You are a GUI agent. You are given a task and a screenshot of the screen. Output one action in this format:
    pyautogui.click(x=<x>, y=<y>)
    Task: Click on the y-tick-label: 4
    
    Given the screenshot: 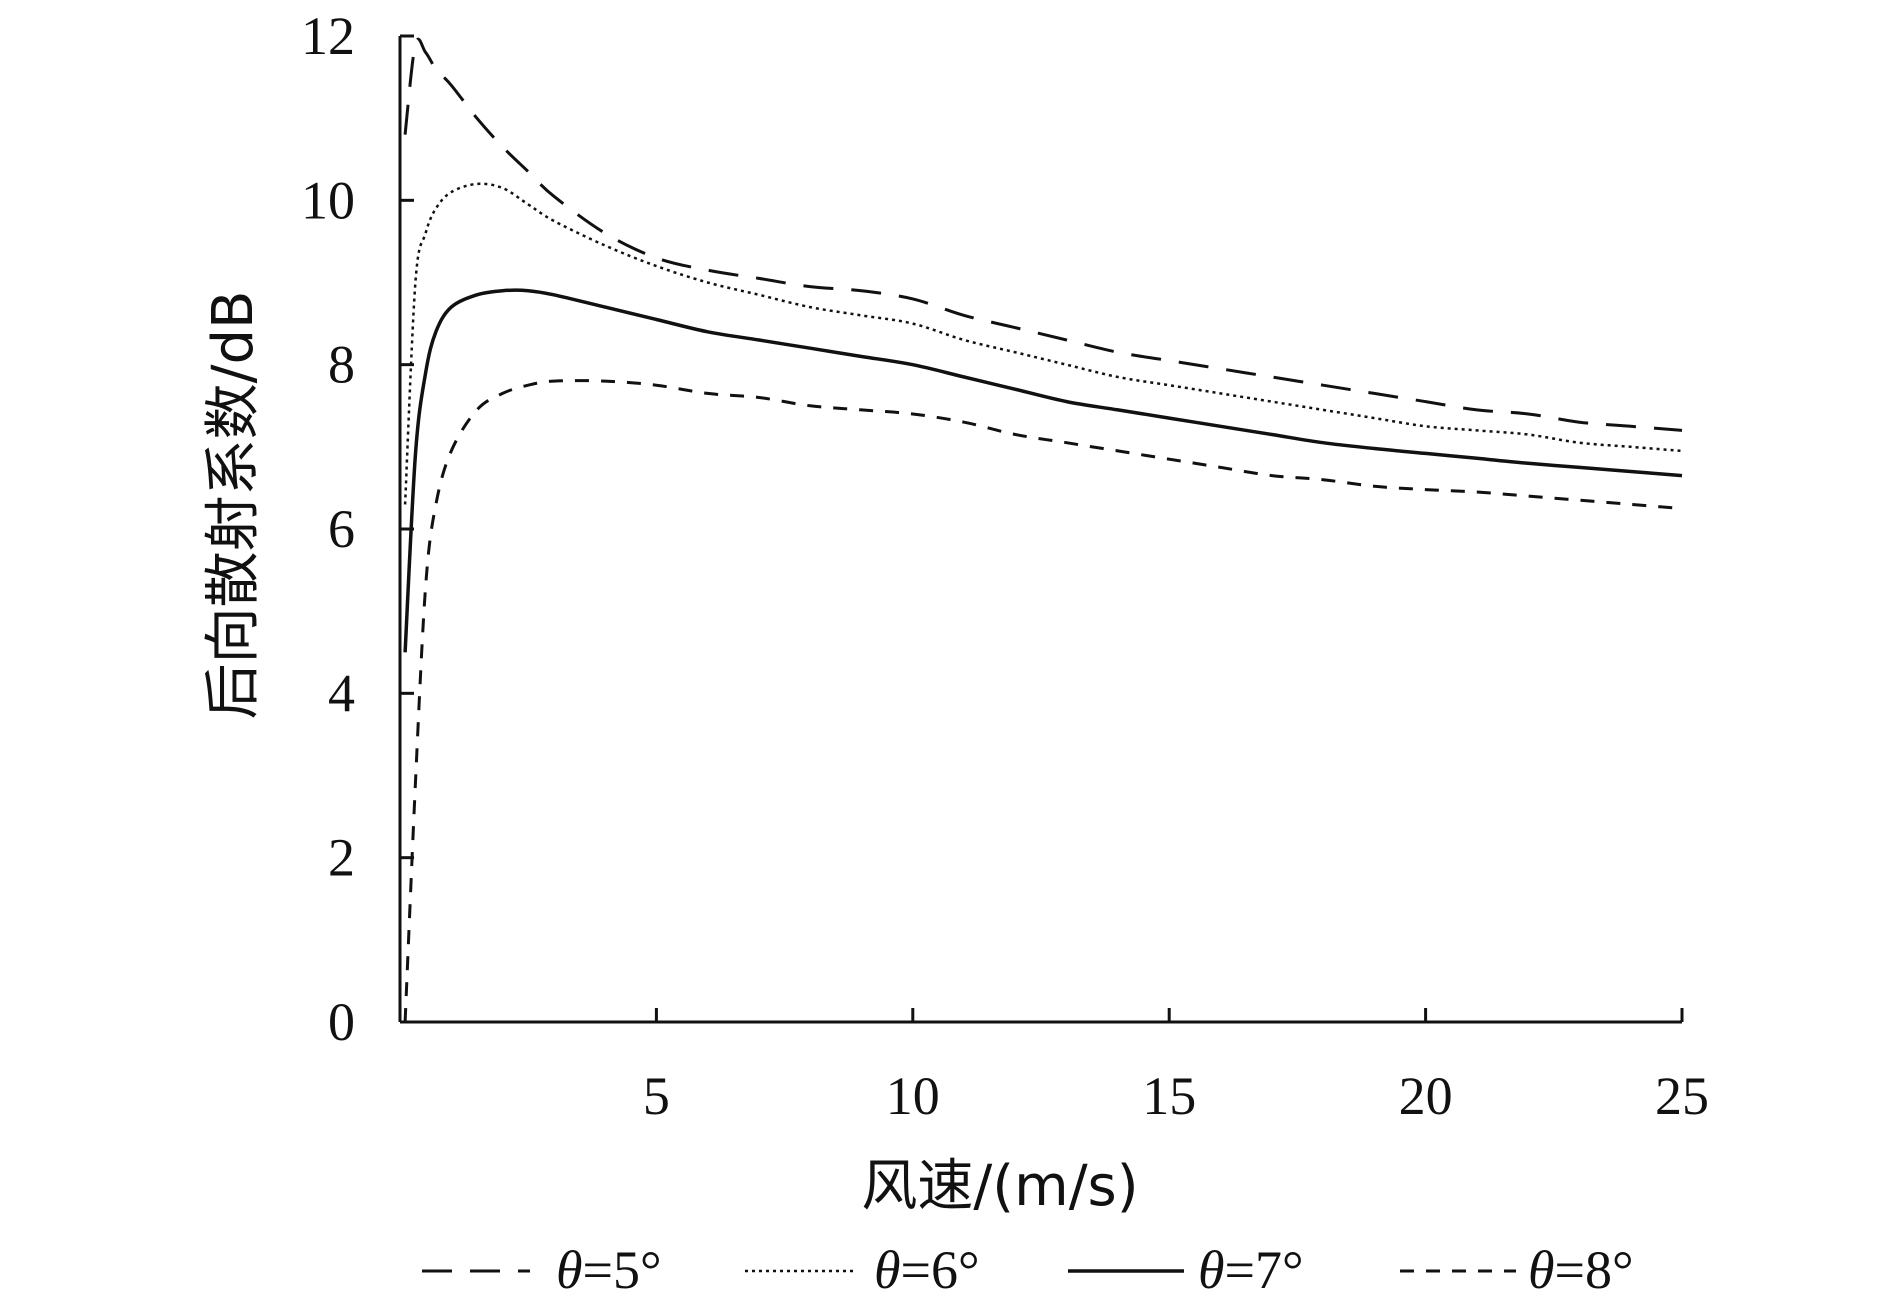 What is the action you would take?
    pyautogui.click(x=341, y=693)
    